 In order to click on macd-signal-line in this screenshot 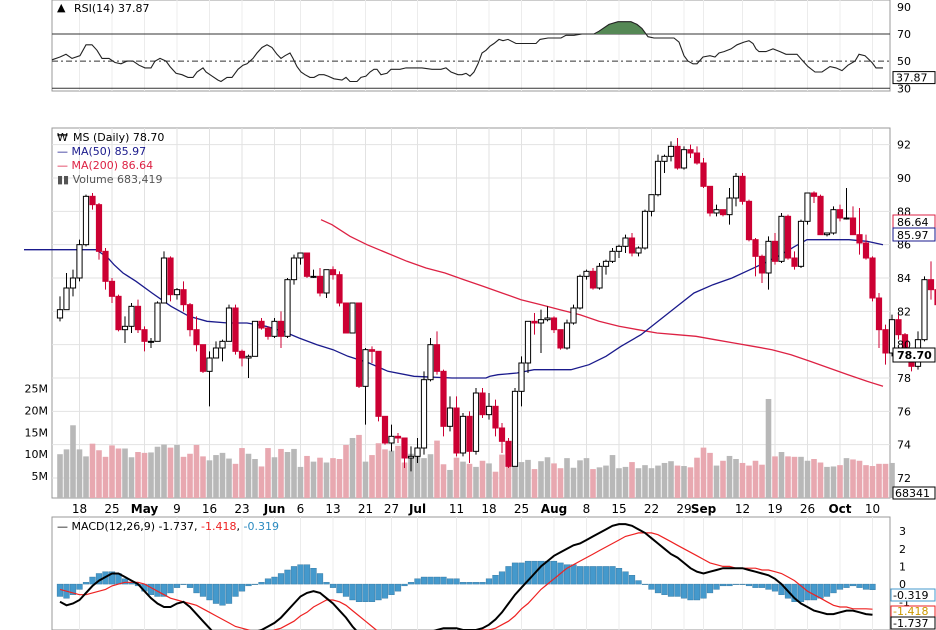, I will do `click(466, 581)`.